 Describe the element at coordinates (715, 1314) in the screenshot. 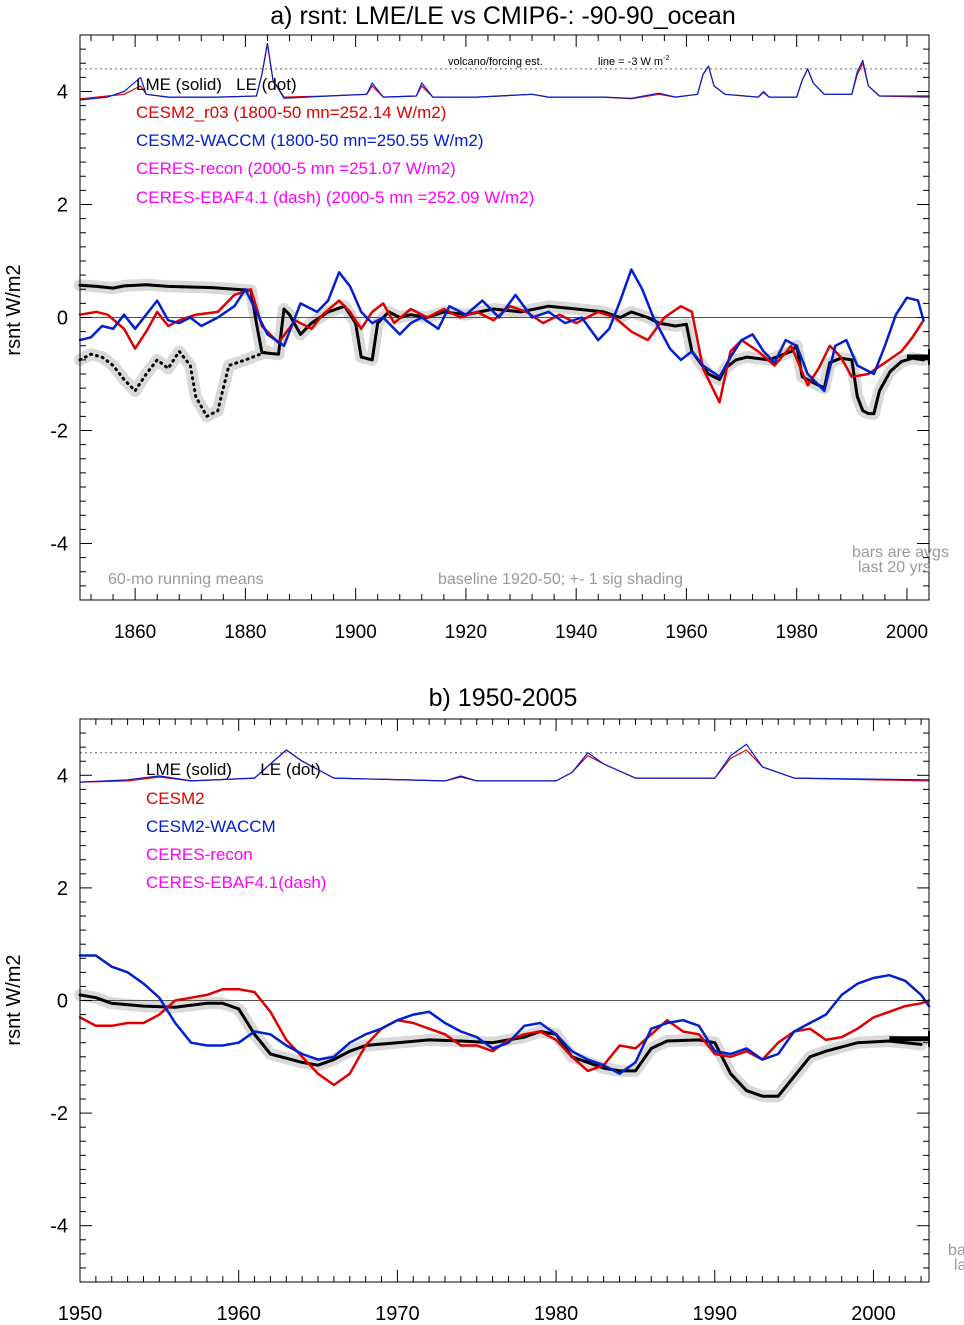

I see `x-tick-label: 1990` at that location.